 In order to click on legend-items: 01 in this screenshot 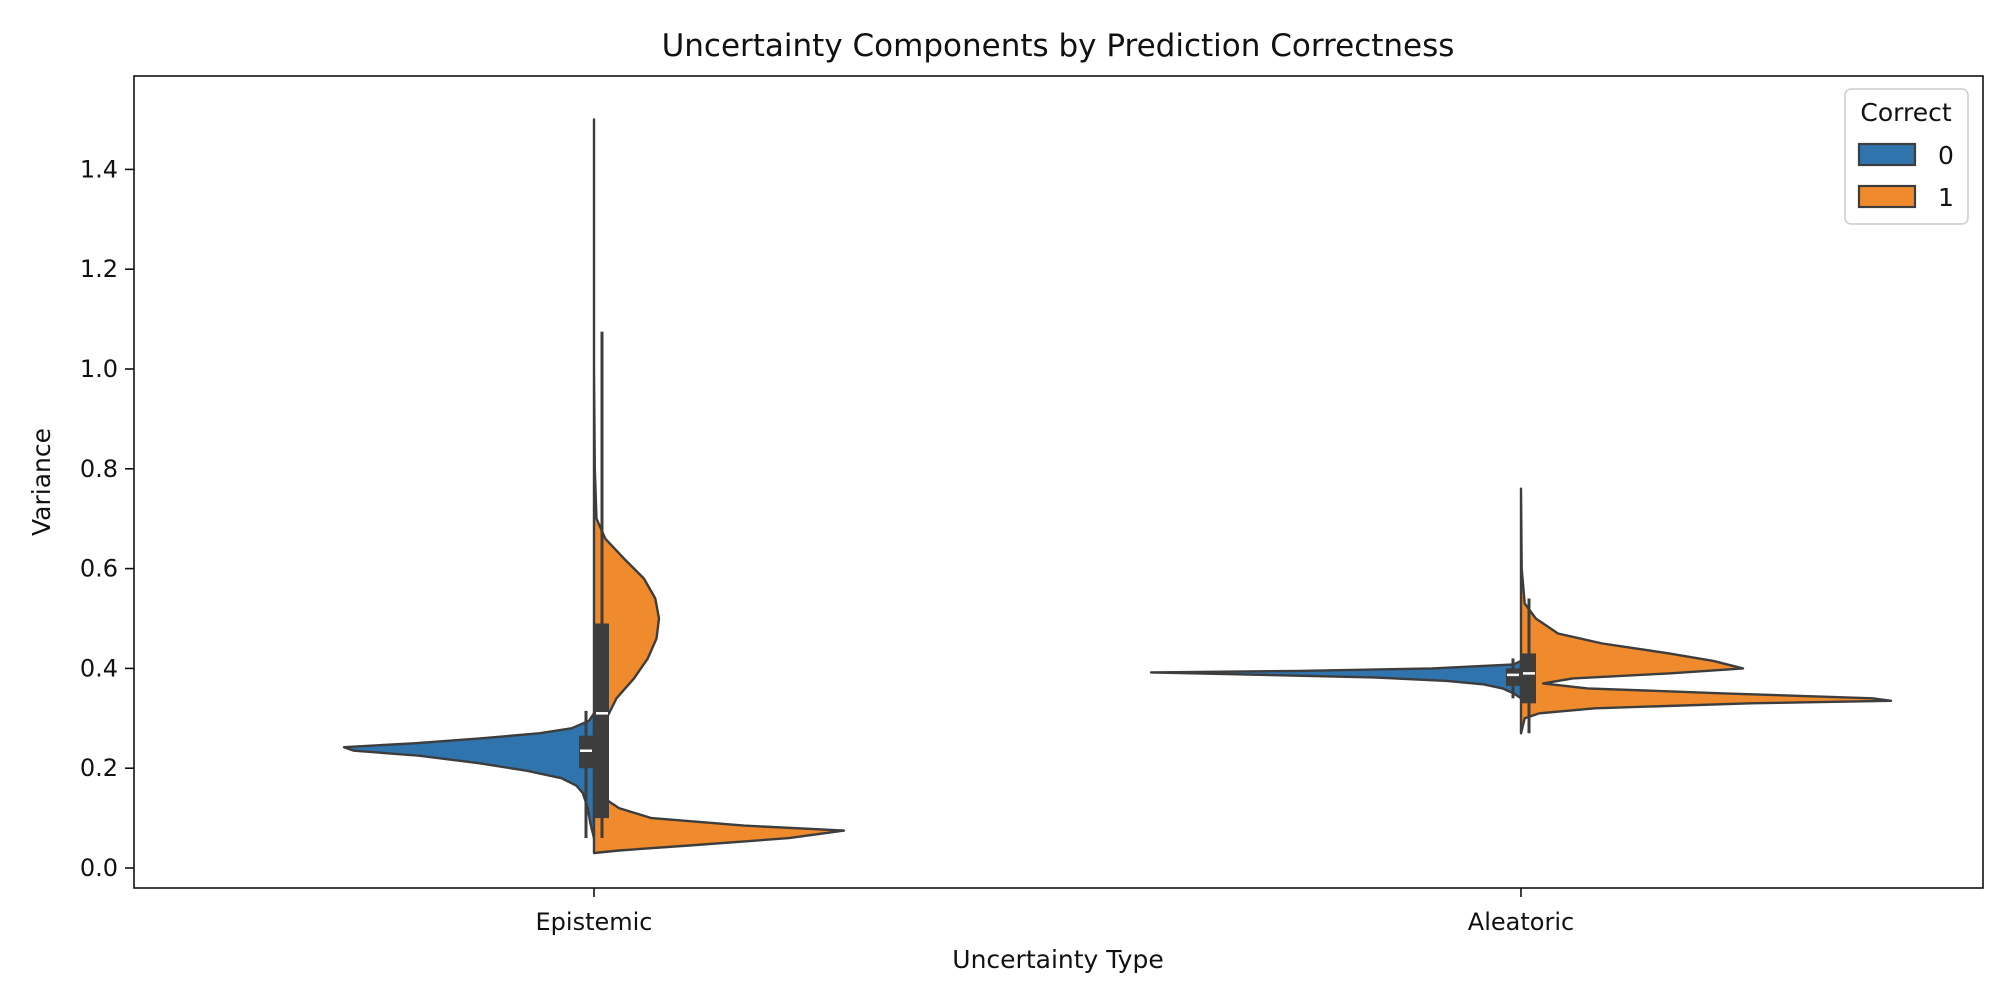, I will do `click(1905, 176)`.